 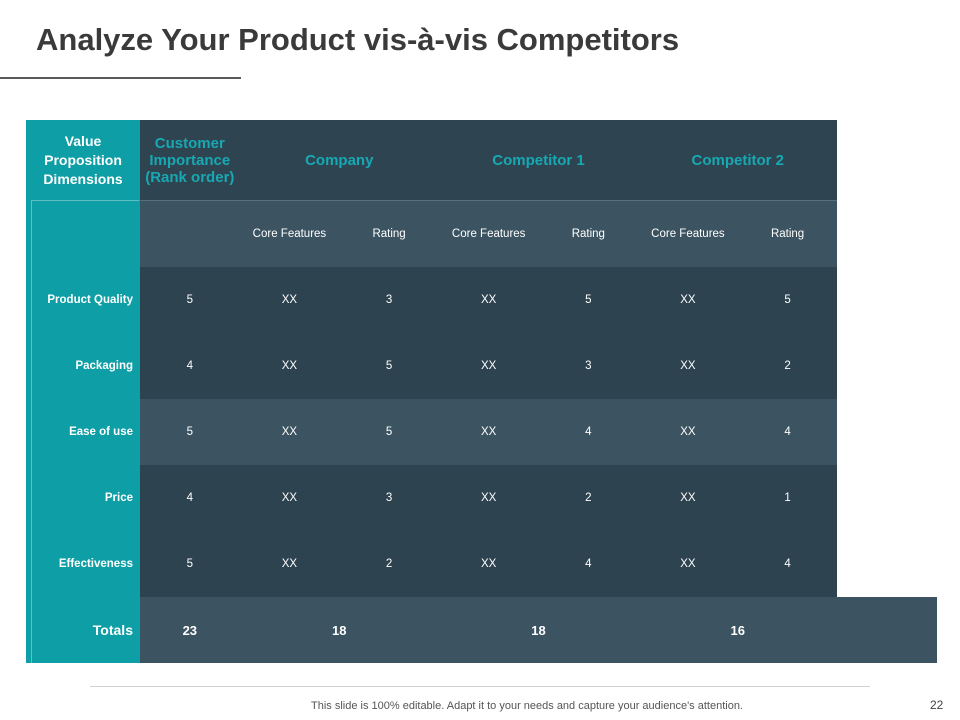 What do you see at coordinates (120, 78) in the screenshot?
I see `title-rule` at bounding box center [120, 78].